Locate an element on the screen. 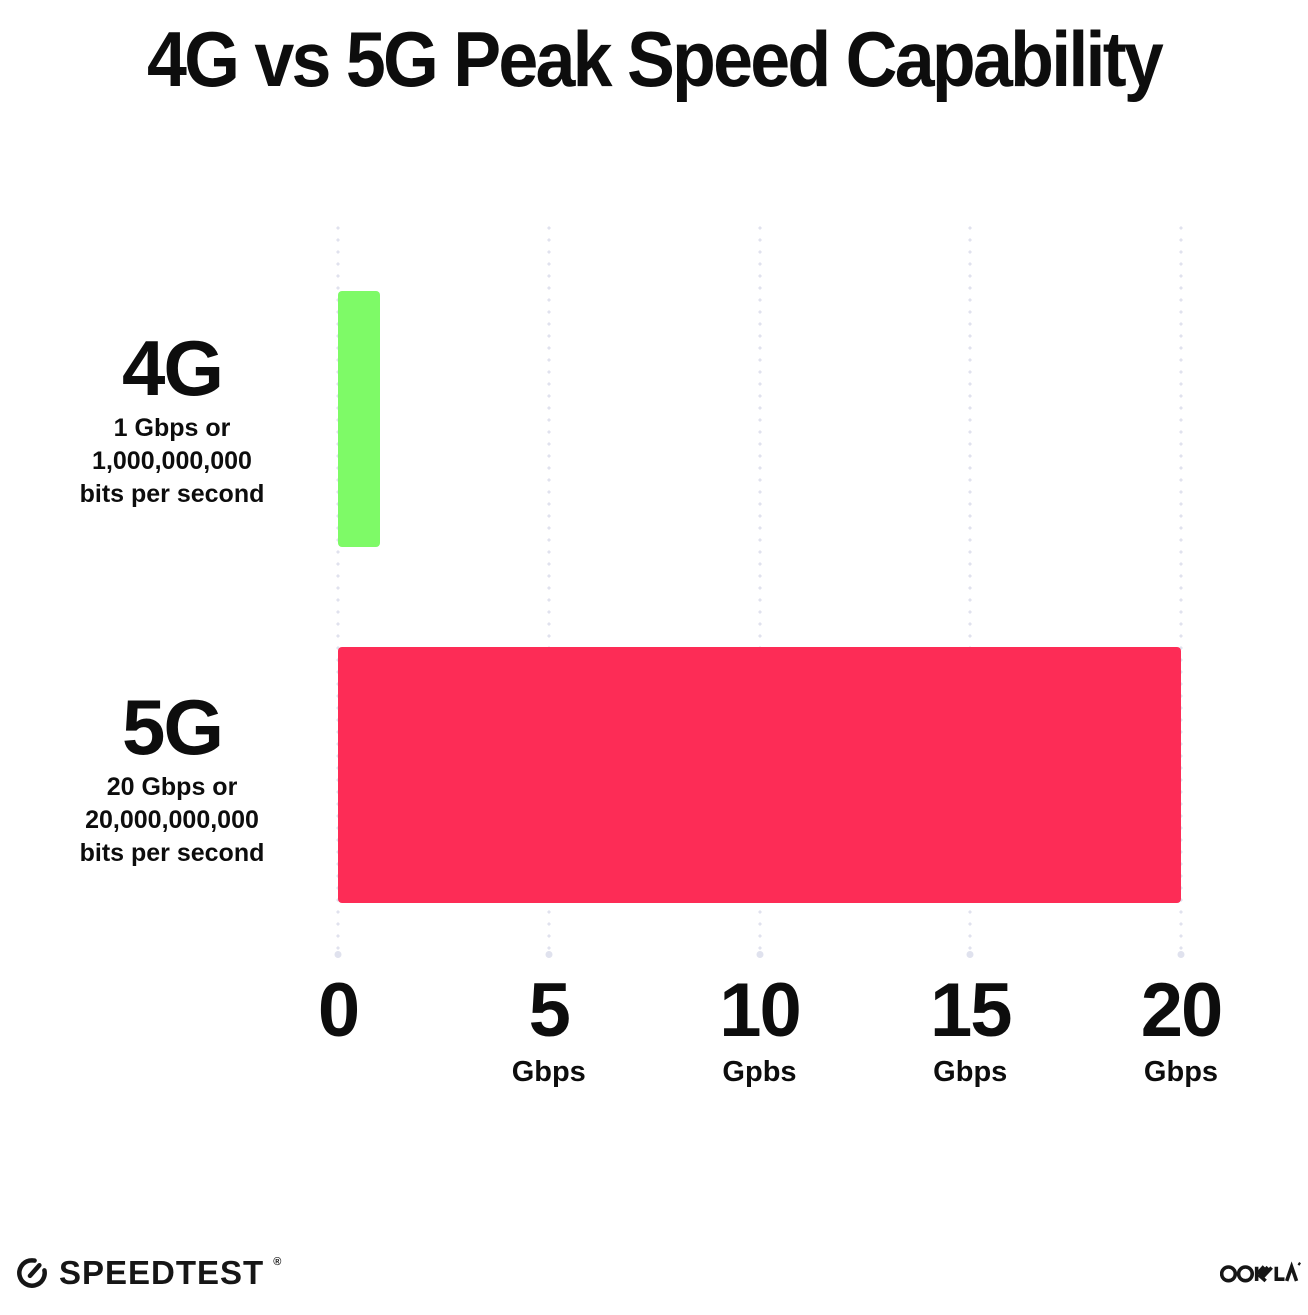 The image size is (1308, 1315). row-label-4g-title: 4G is located at coordinates (172, 367).